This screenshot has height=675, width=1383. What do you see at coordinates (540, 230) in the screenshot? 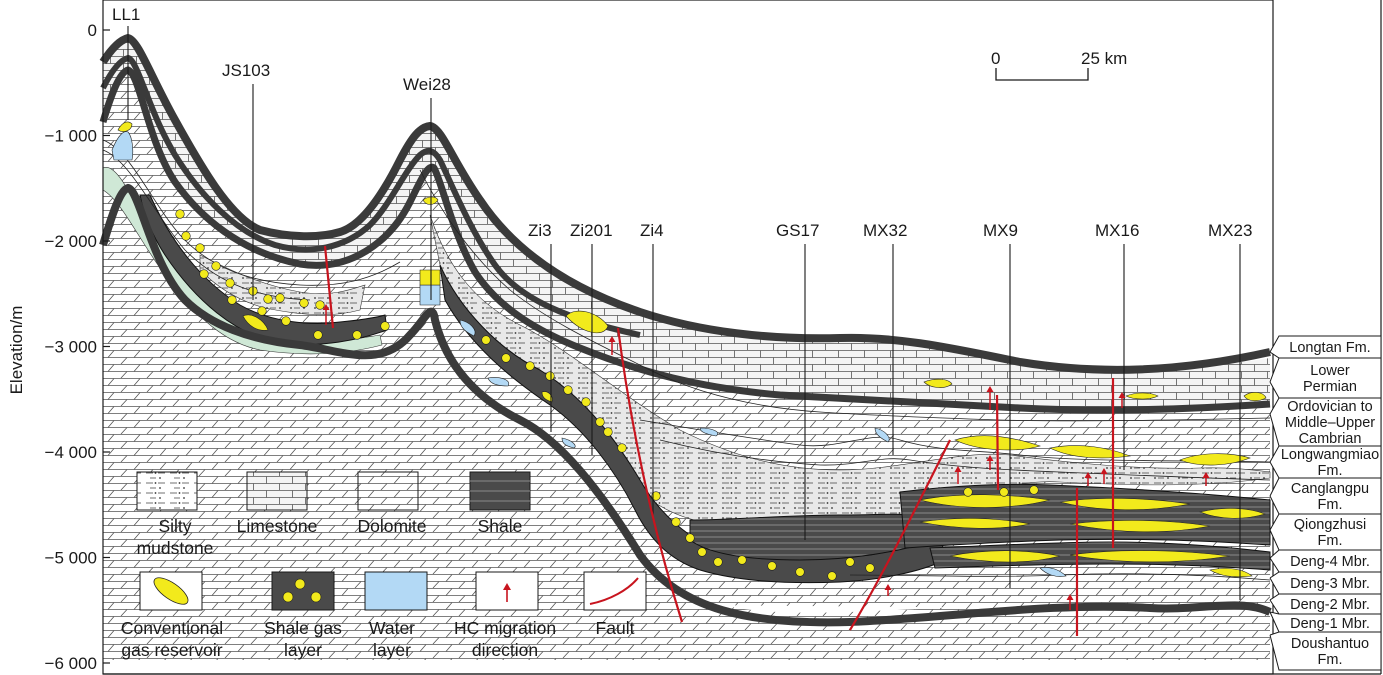
I see `well-label: Zi3` at bounding box center [540, 230].